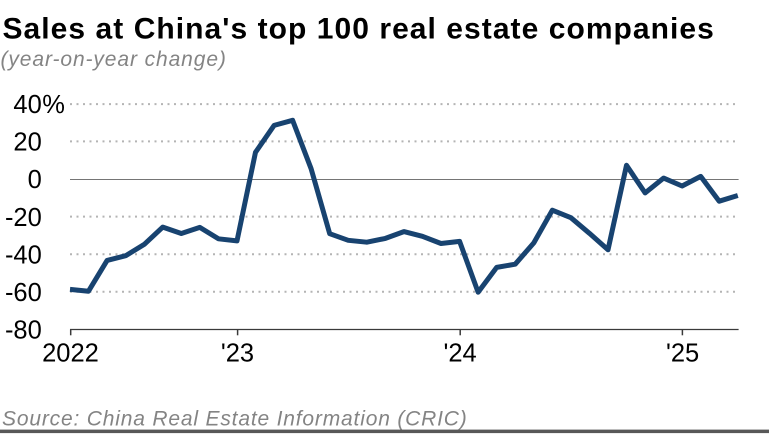 Image resolution: width=769 pixels, height=434 pixels. What do you see at coordinates (70, 353) in the screenshot?
I see `svg-text: 2022` at bounding box center [70, 353].